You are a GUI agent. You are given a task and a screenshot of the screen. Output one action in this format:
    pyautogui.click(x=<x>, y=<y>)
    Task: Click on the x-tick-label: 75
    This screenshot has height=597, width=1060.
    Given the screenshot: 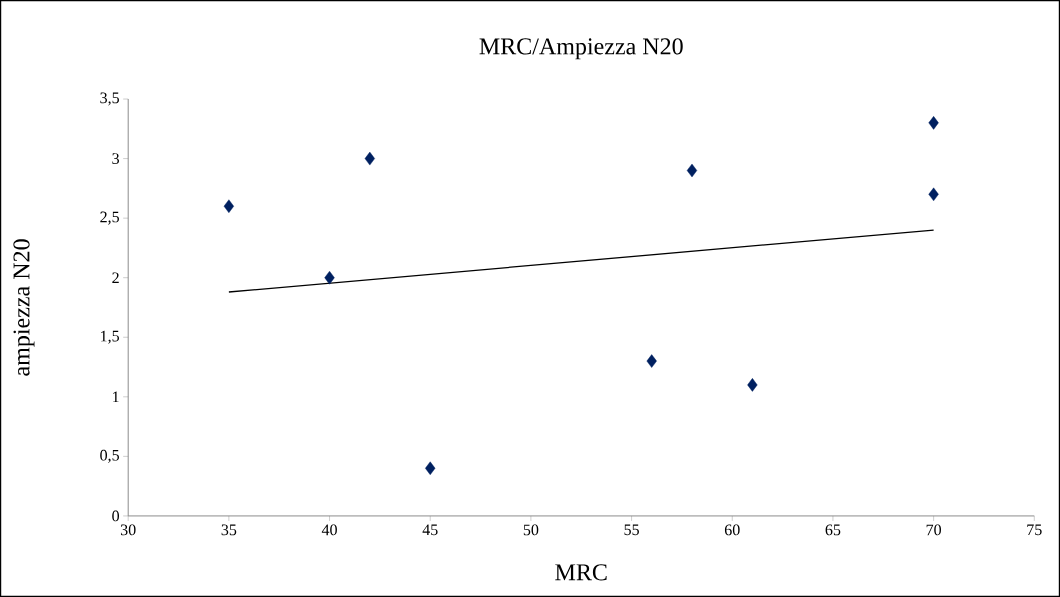 What is the action you would take?
    pyautogui.click(x=1034, y=530)
    